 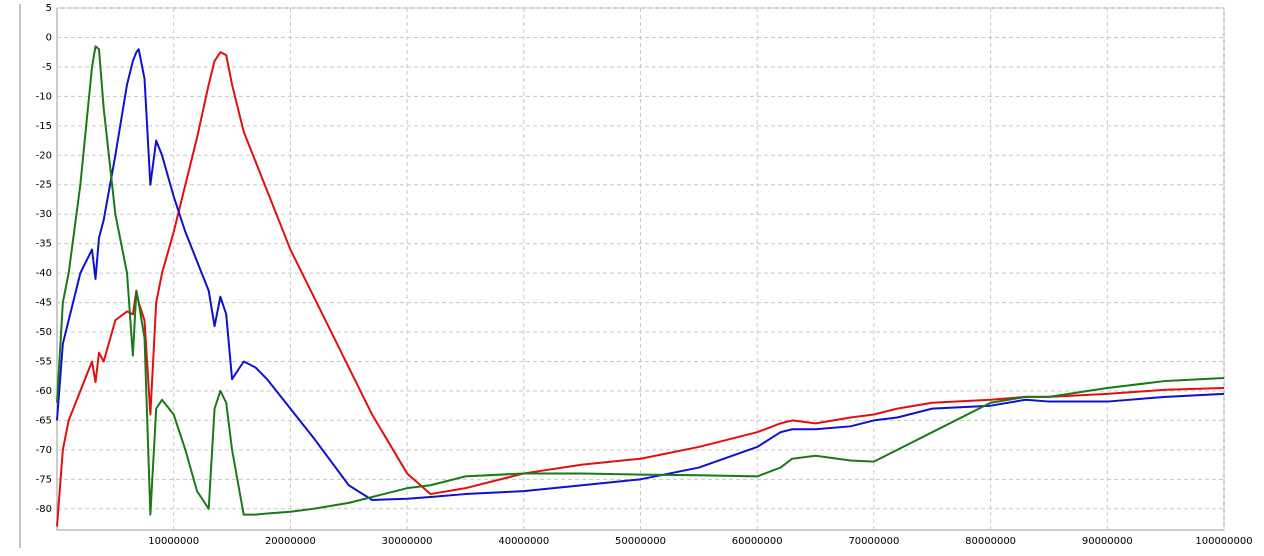 What do you see at coordinates (44, 303) in the screenshot?
I see `y-tick-label: -45` at bounding box center [44, 303].